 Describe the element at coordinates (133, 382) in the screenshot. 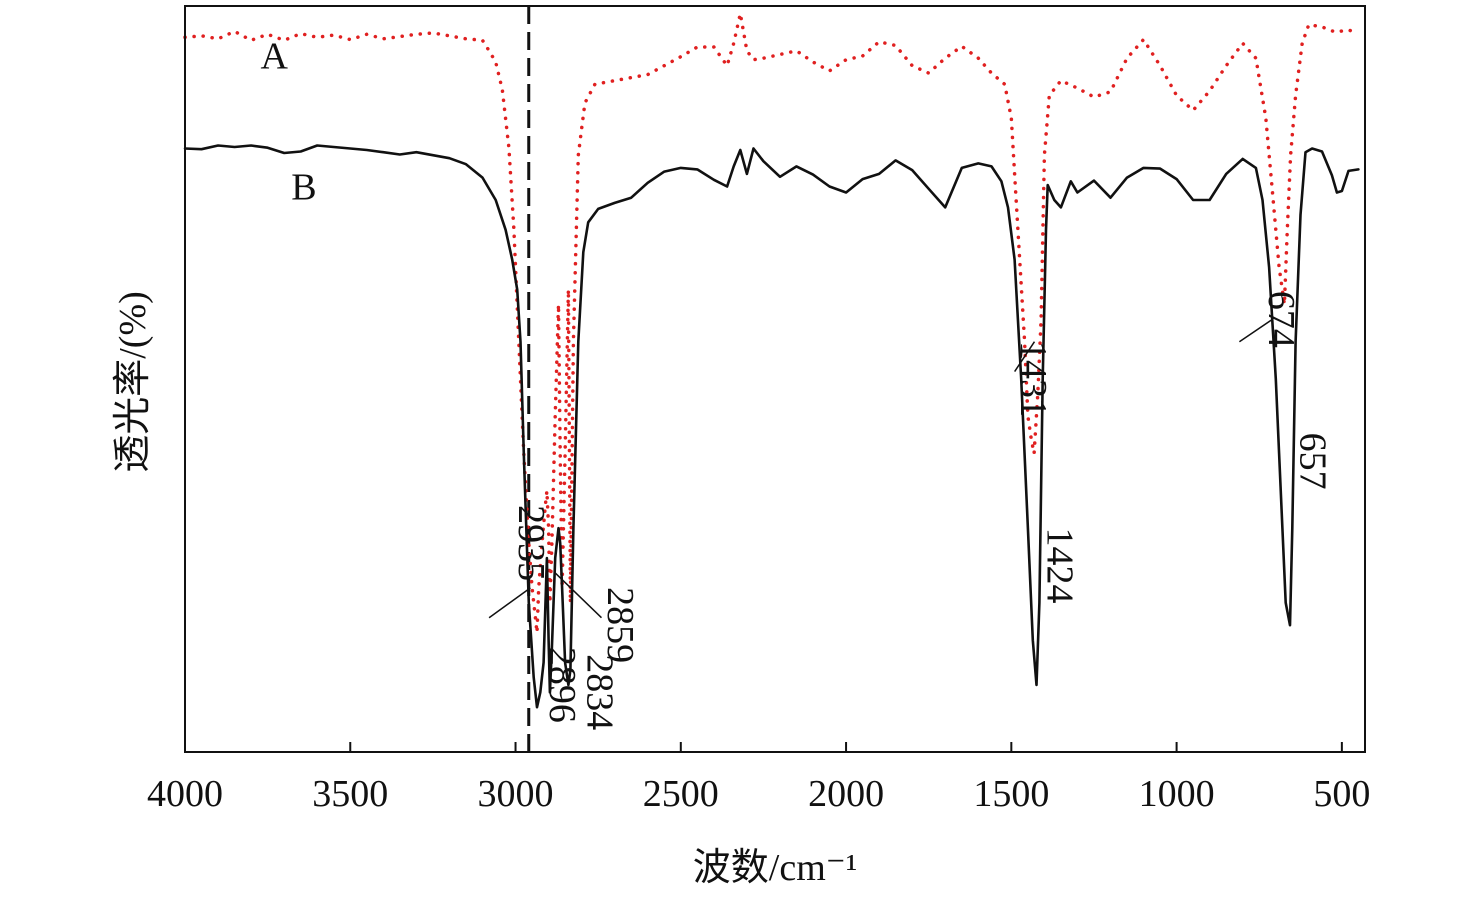

I see `y-axis-label: 透光率/(%)` at that location.